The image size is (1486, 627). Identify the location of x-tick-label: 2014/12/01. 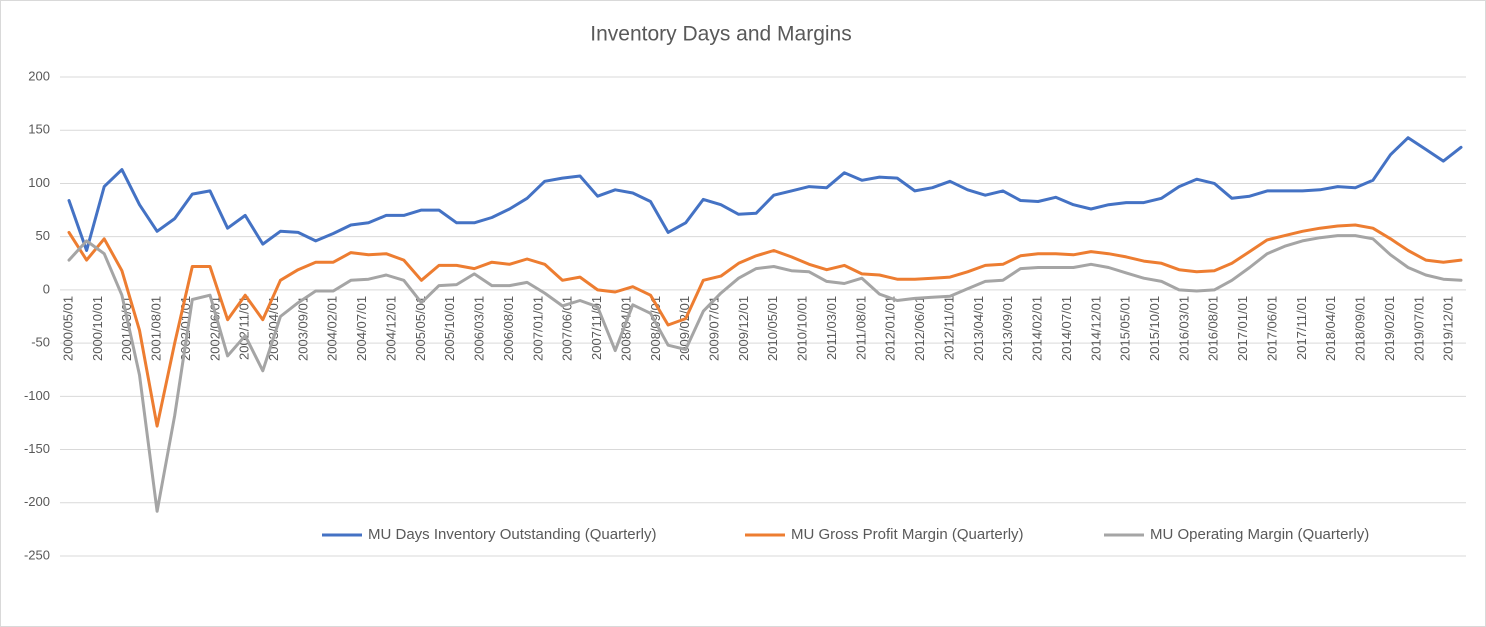
(1095, 328).